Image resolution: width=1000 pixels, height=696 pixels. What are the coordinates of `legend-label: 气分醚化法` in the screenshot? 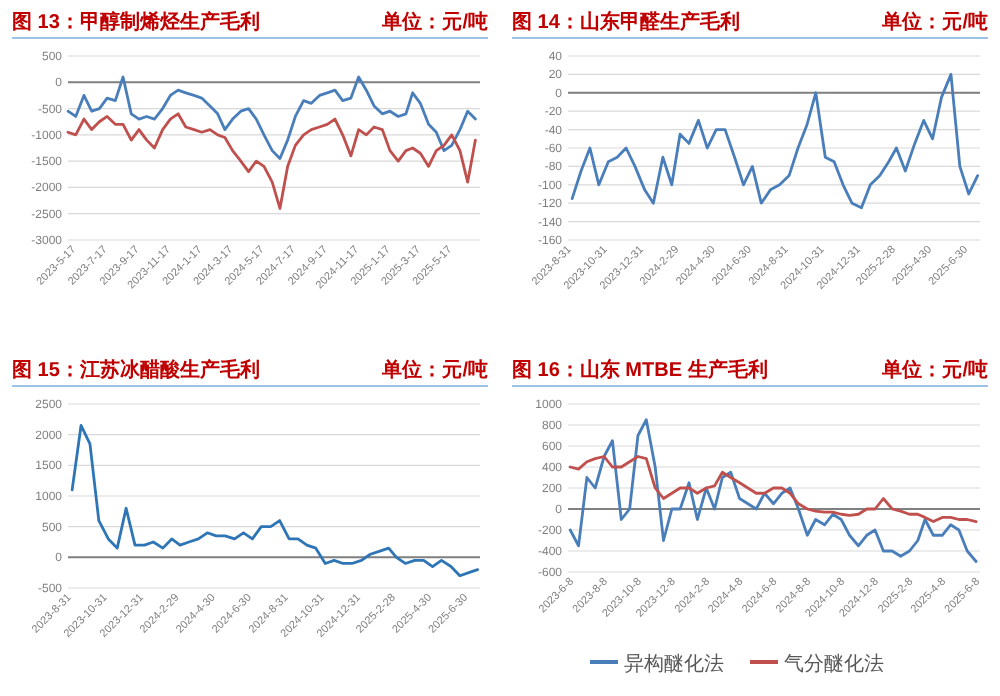 It's located at (834, 664).